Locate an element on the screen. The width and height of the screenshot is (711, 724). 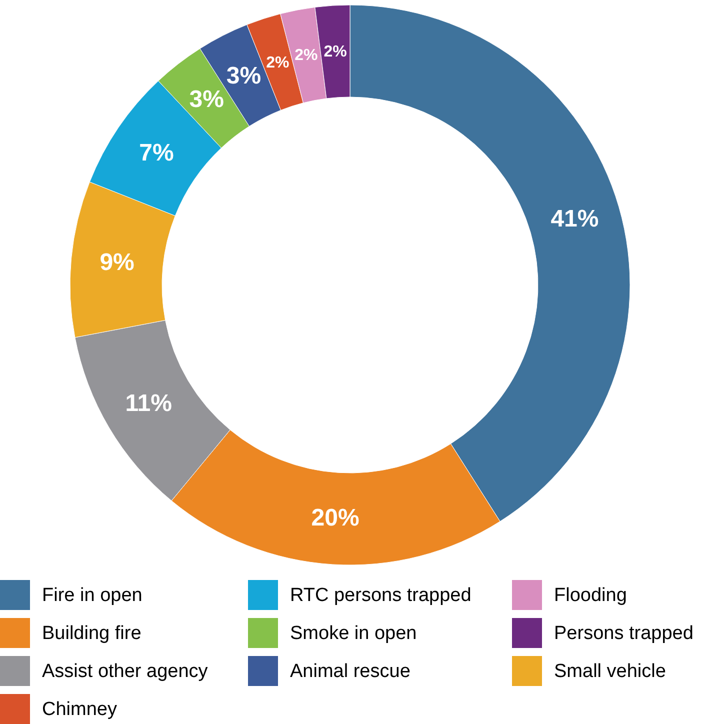
legend-label: Flooding is located at coordinates (590, 595).